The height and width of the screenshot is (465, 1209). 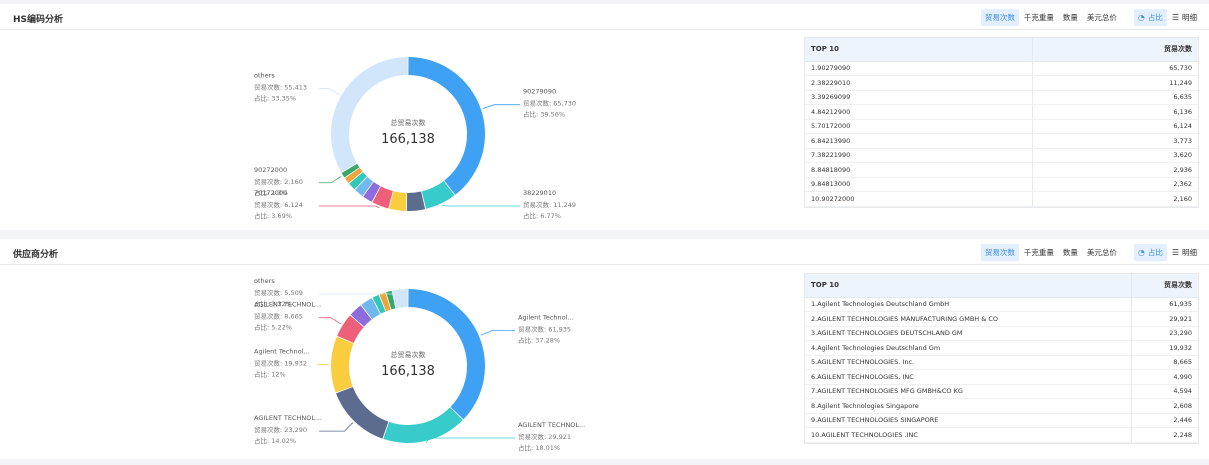 I want to click on callout-name: 70172000, so click(x=270, y=193).